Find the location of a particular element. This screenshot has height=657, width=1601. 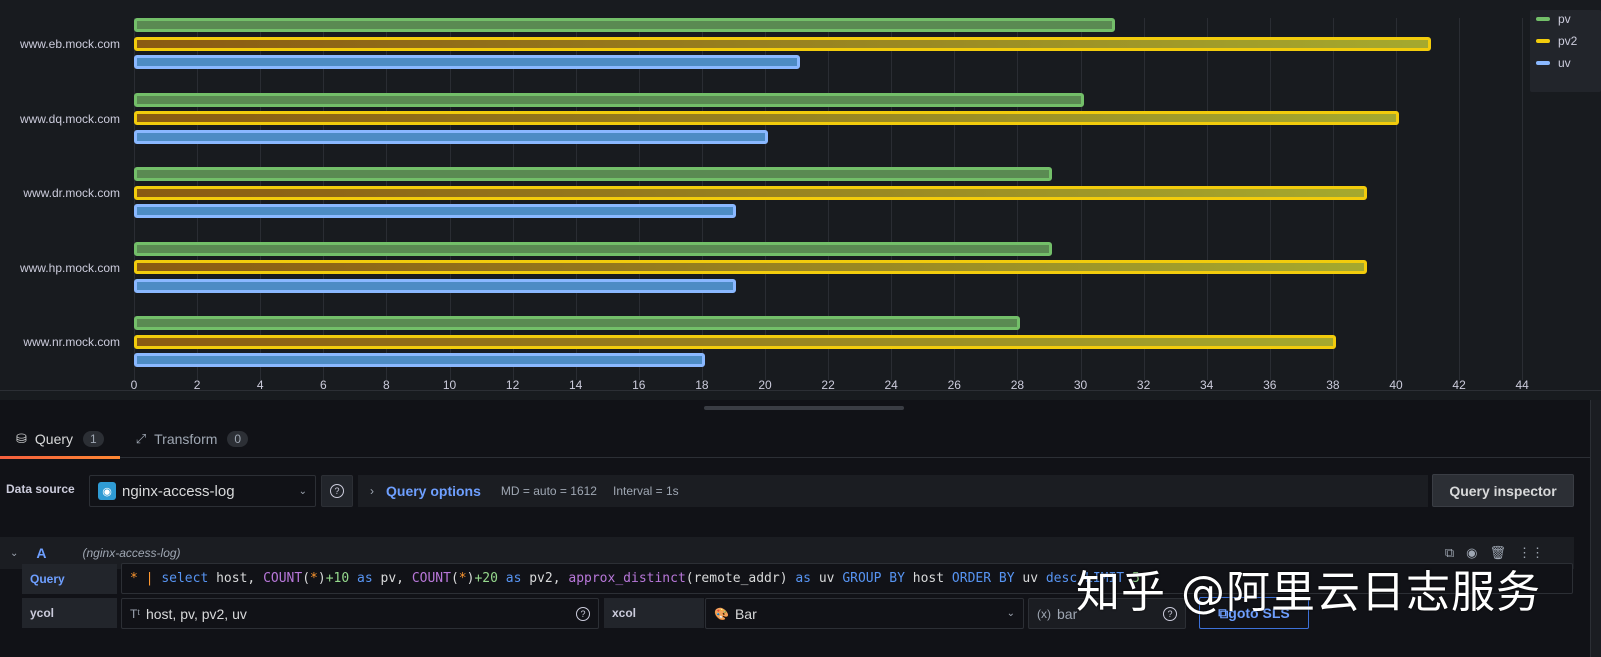

x-tick-label: 0 is located at coordinates (134, 385).